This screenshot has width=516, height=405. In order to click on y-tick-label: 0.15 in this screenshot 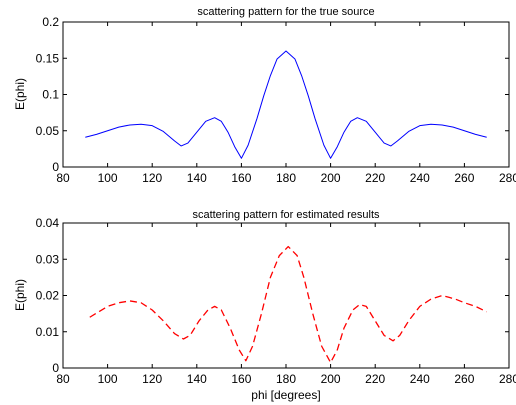, I will do `click(48, 58)`.